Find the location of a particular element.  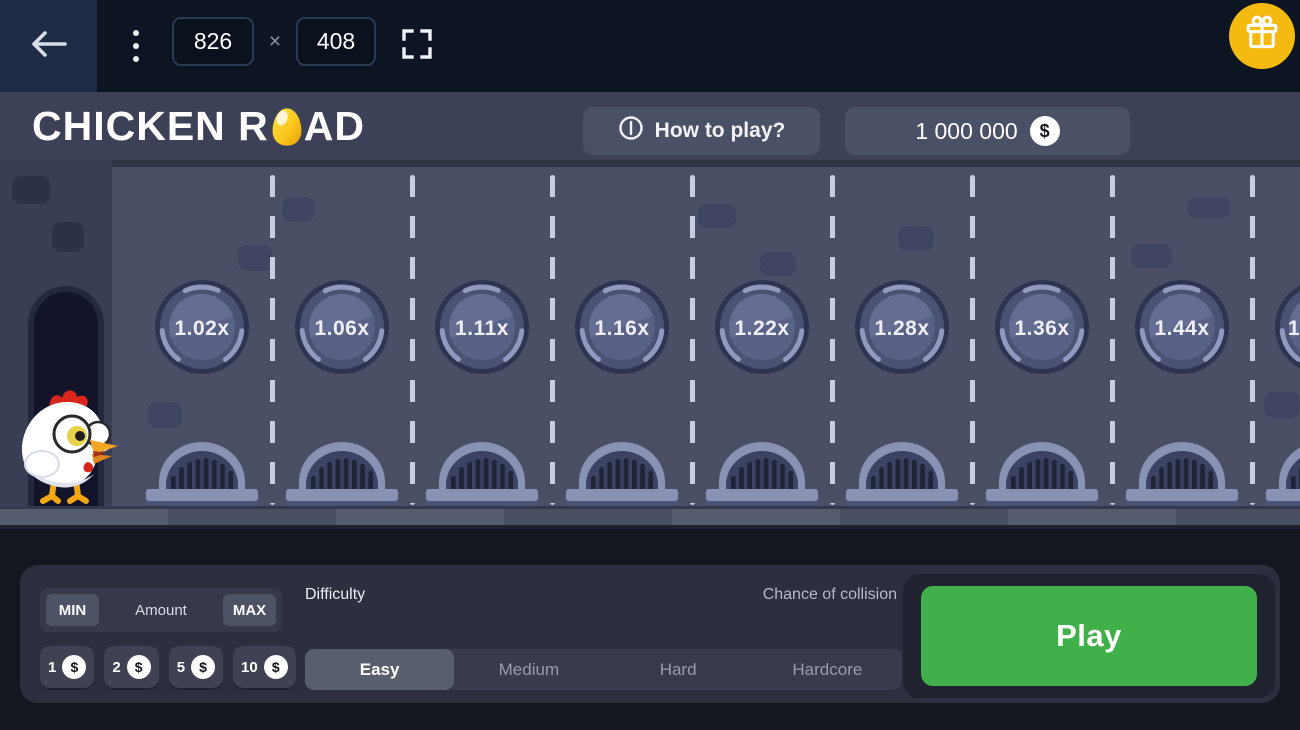

how-to-play-button: How to play? is located at coordinates (701, 131).